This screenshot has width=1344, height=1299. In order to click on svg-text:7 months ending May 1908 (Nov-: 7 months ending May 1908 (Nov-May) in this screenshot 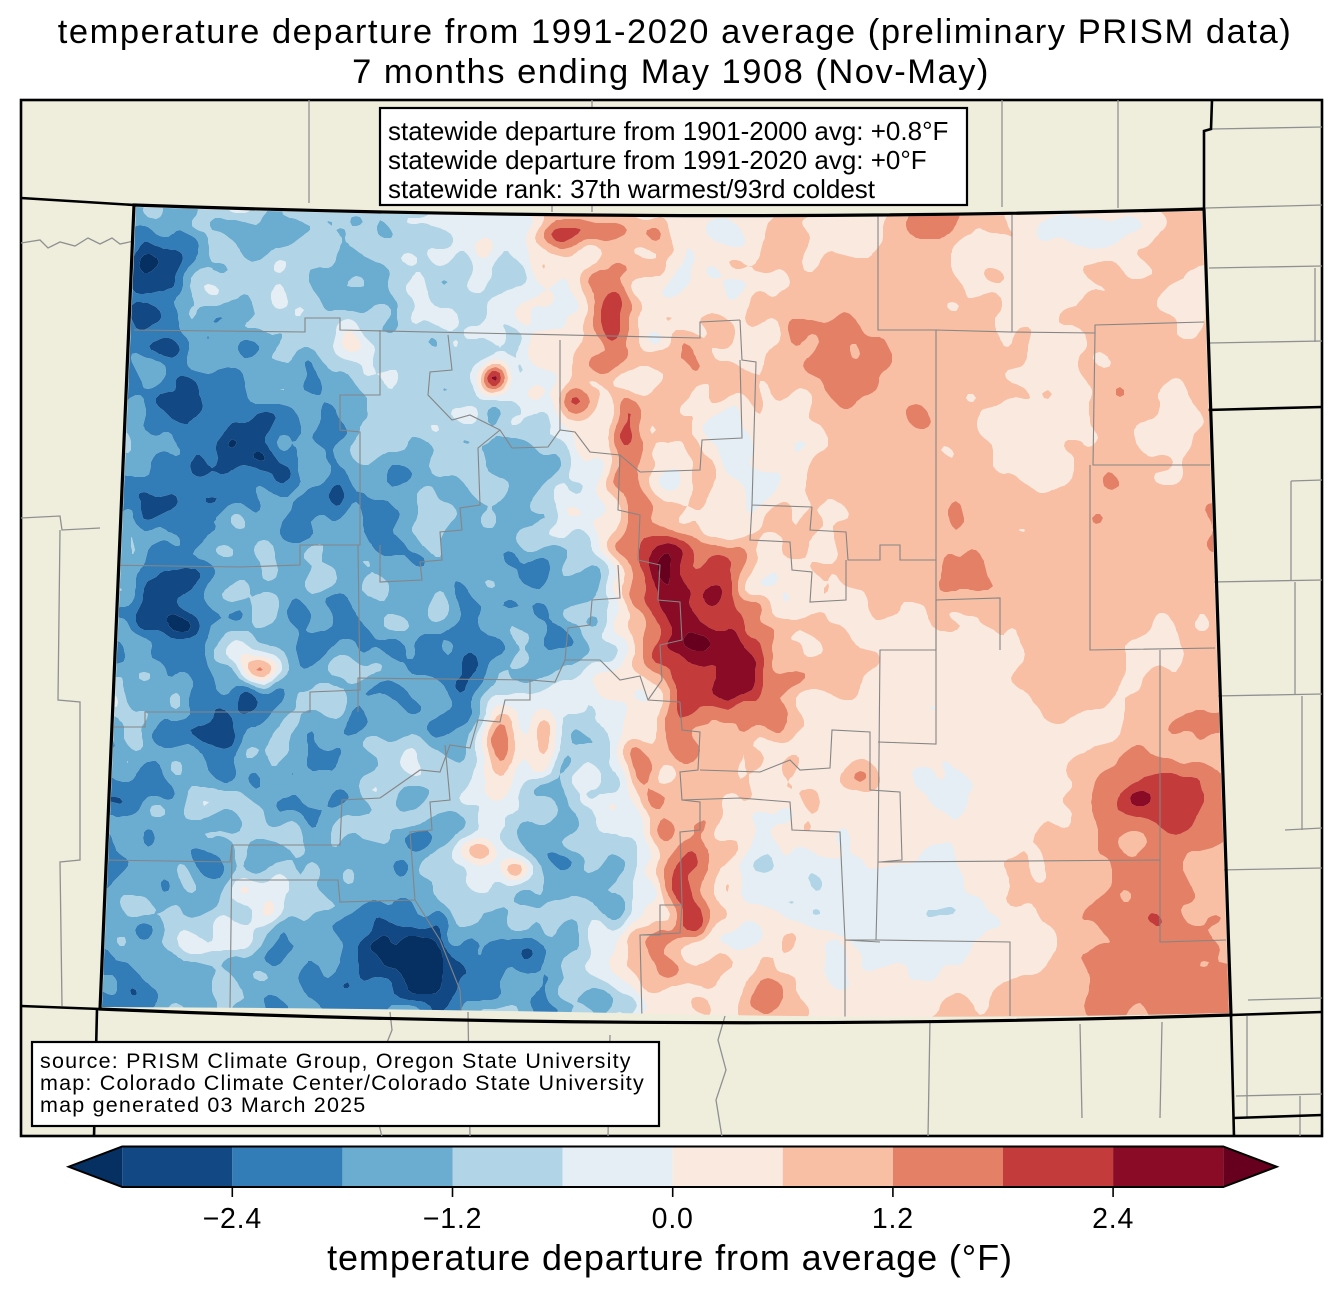, I will do `click(671, 72)`.